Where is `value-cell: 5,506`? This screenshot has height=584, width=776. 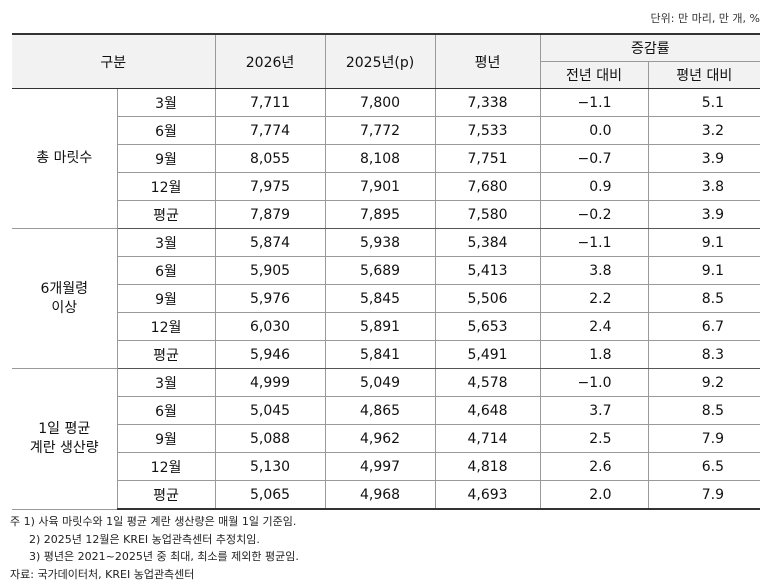 value-cell: 5,506 is located at coordinates (487, 298).